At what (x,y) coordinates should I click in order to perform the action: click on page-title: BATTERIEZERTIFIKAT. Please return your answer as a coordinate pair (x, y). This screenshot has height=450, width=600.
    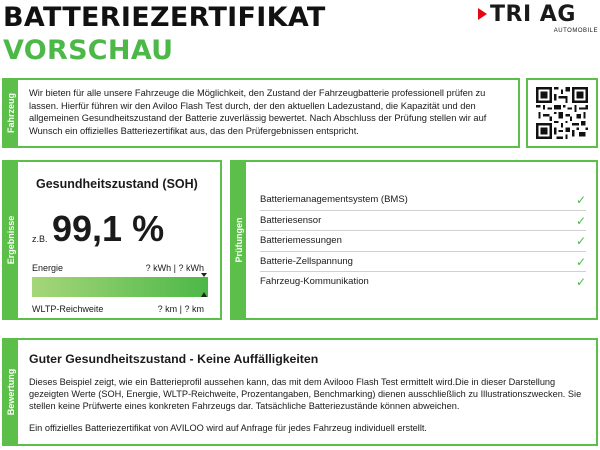
    Looking at the image, I should click on (164, 17).